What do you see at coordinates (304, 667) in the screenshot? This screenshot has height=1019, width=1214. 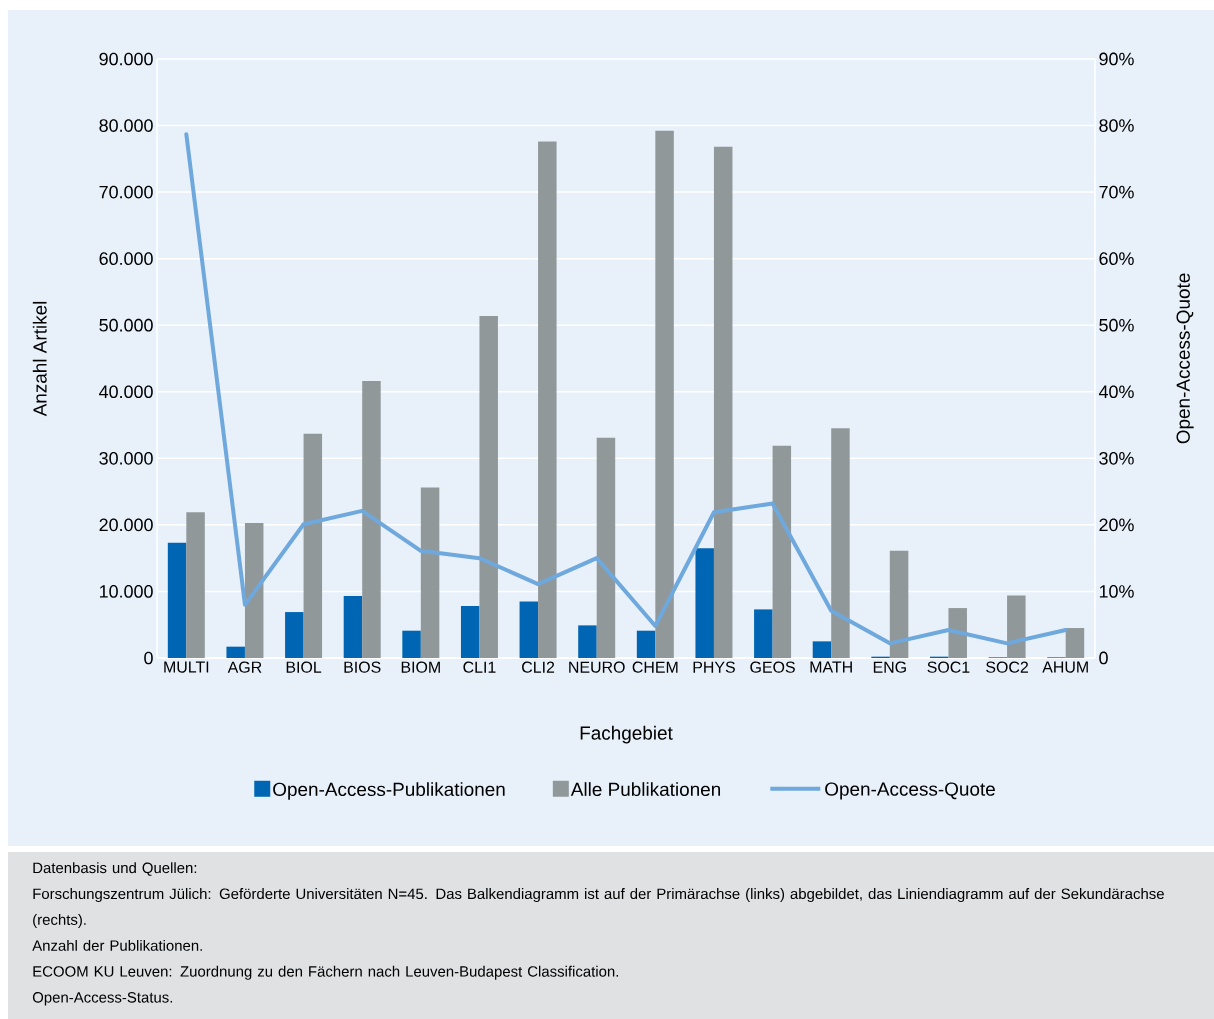 I see `x-tick-label: BIOL` at bounding box center [304, 667].